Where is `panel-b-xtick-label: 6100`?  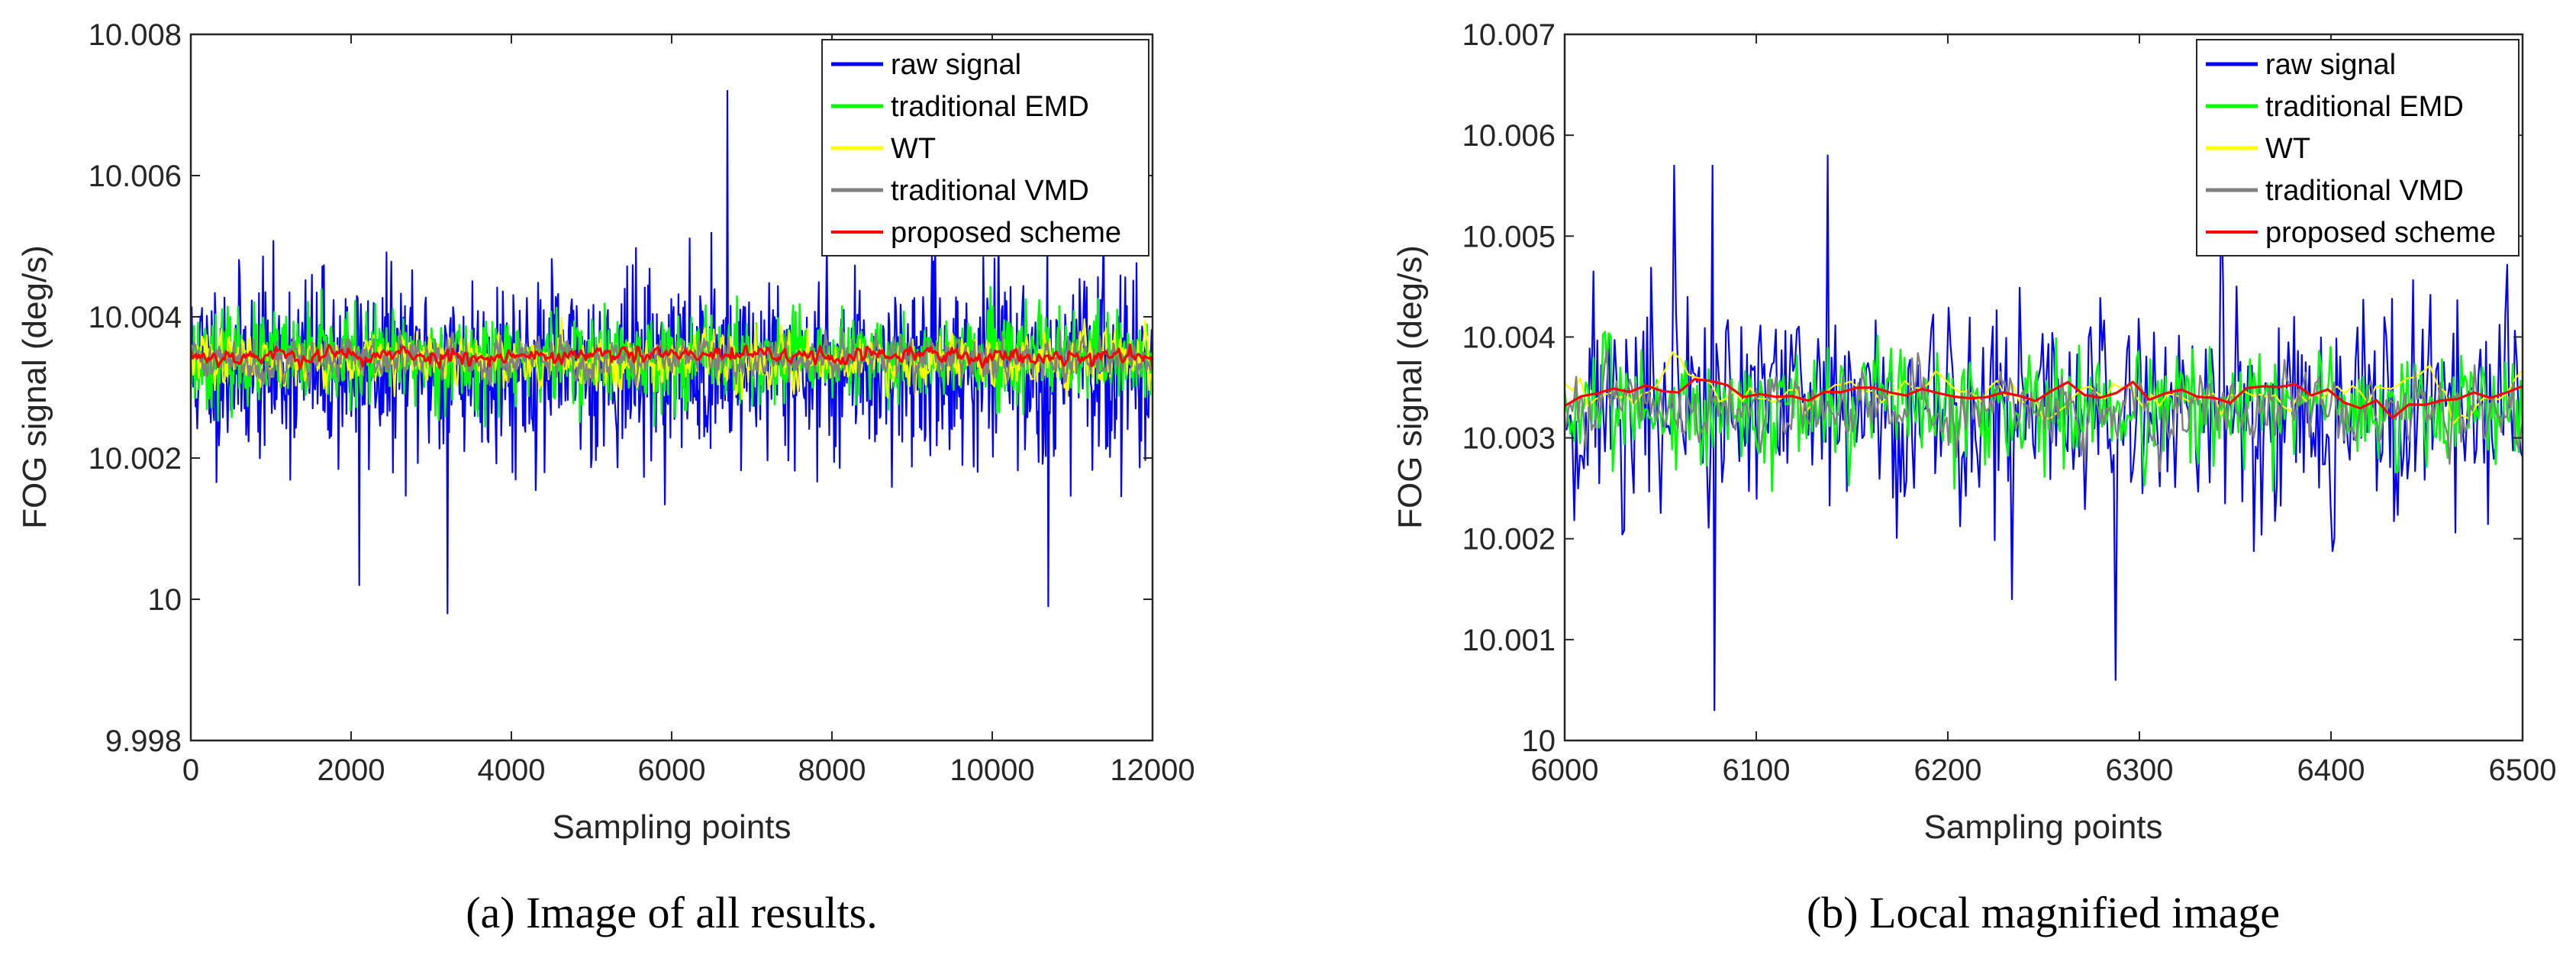
panel-b-xtick-label: 6100 is located at coordinates (1757, 770).